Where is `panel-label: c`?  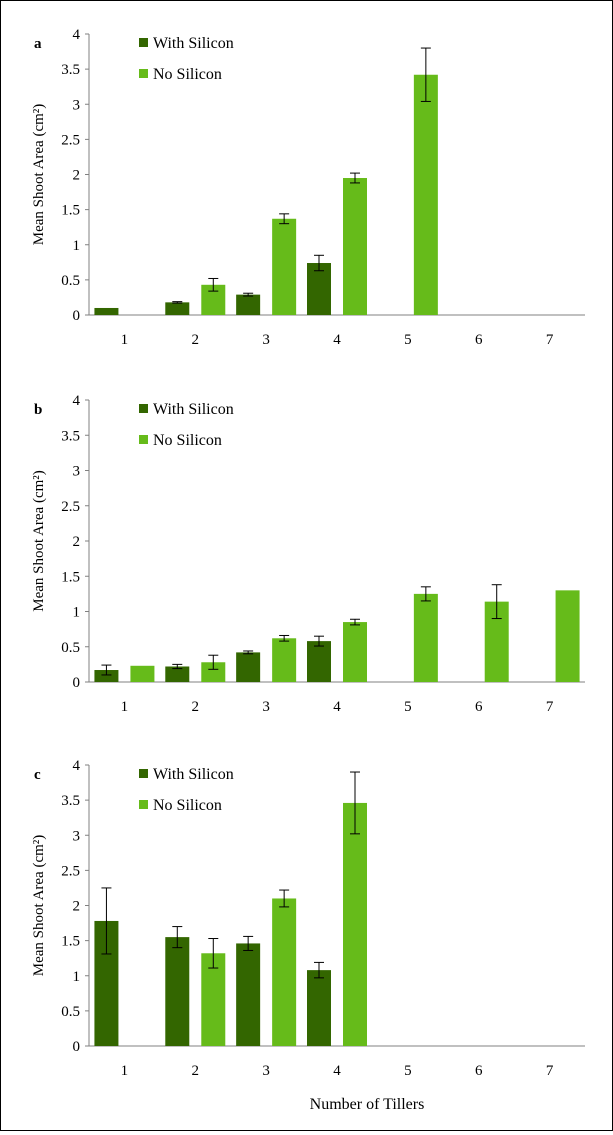 panel-label: c is located at coordinates (37, 775).